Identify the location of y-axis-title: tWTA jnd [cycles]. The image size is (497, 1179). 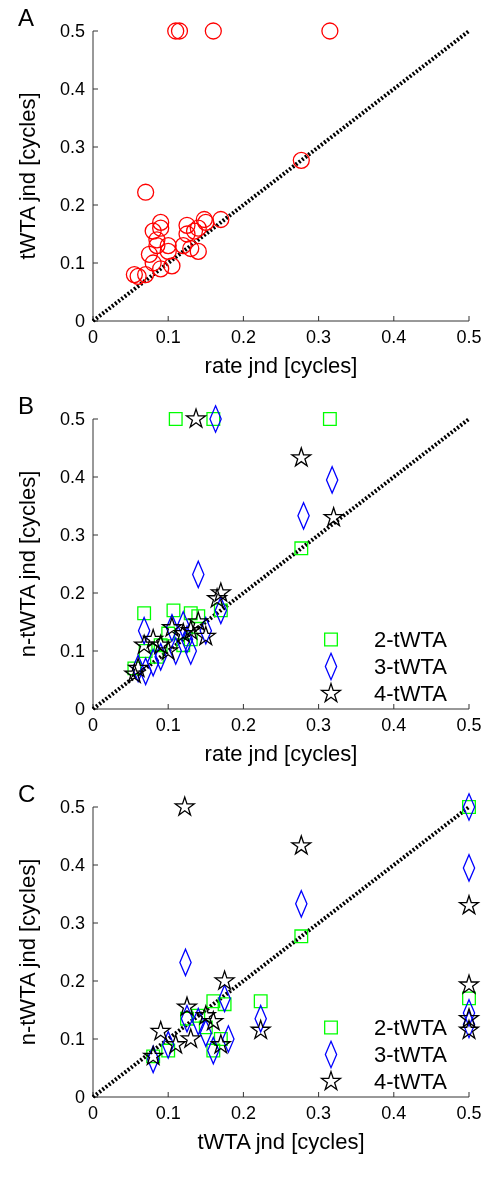
(27, 176).